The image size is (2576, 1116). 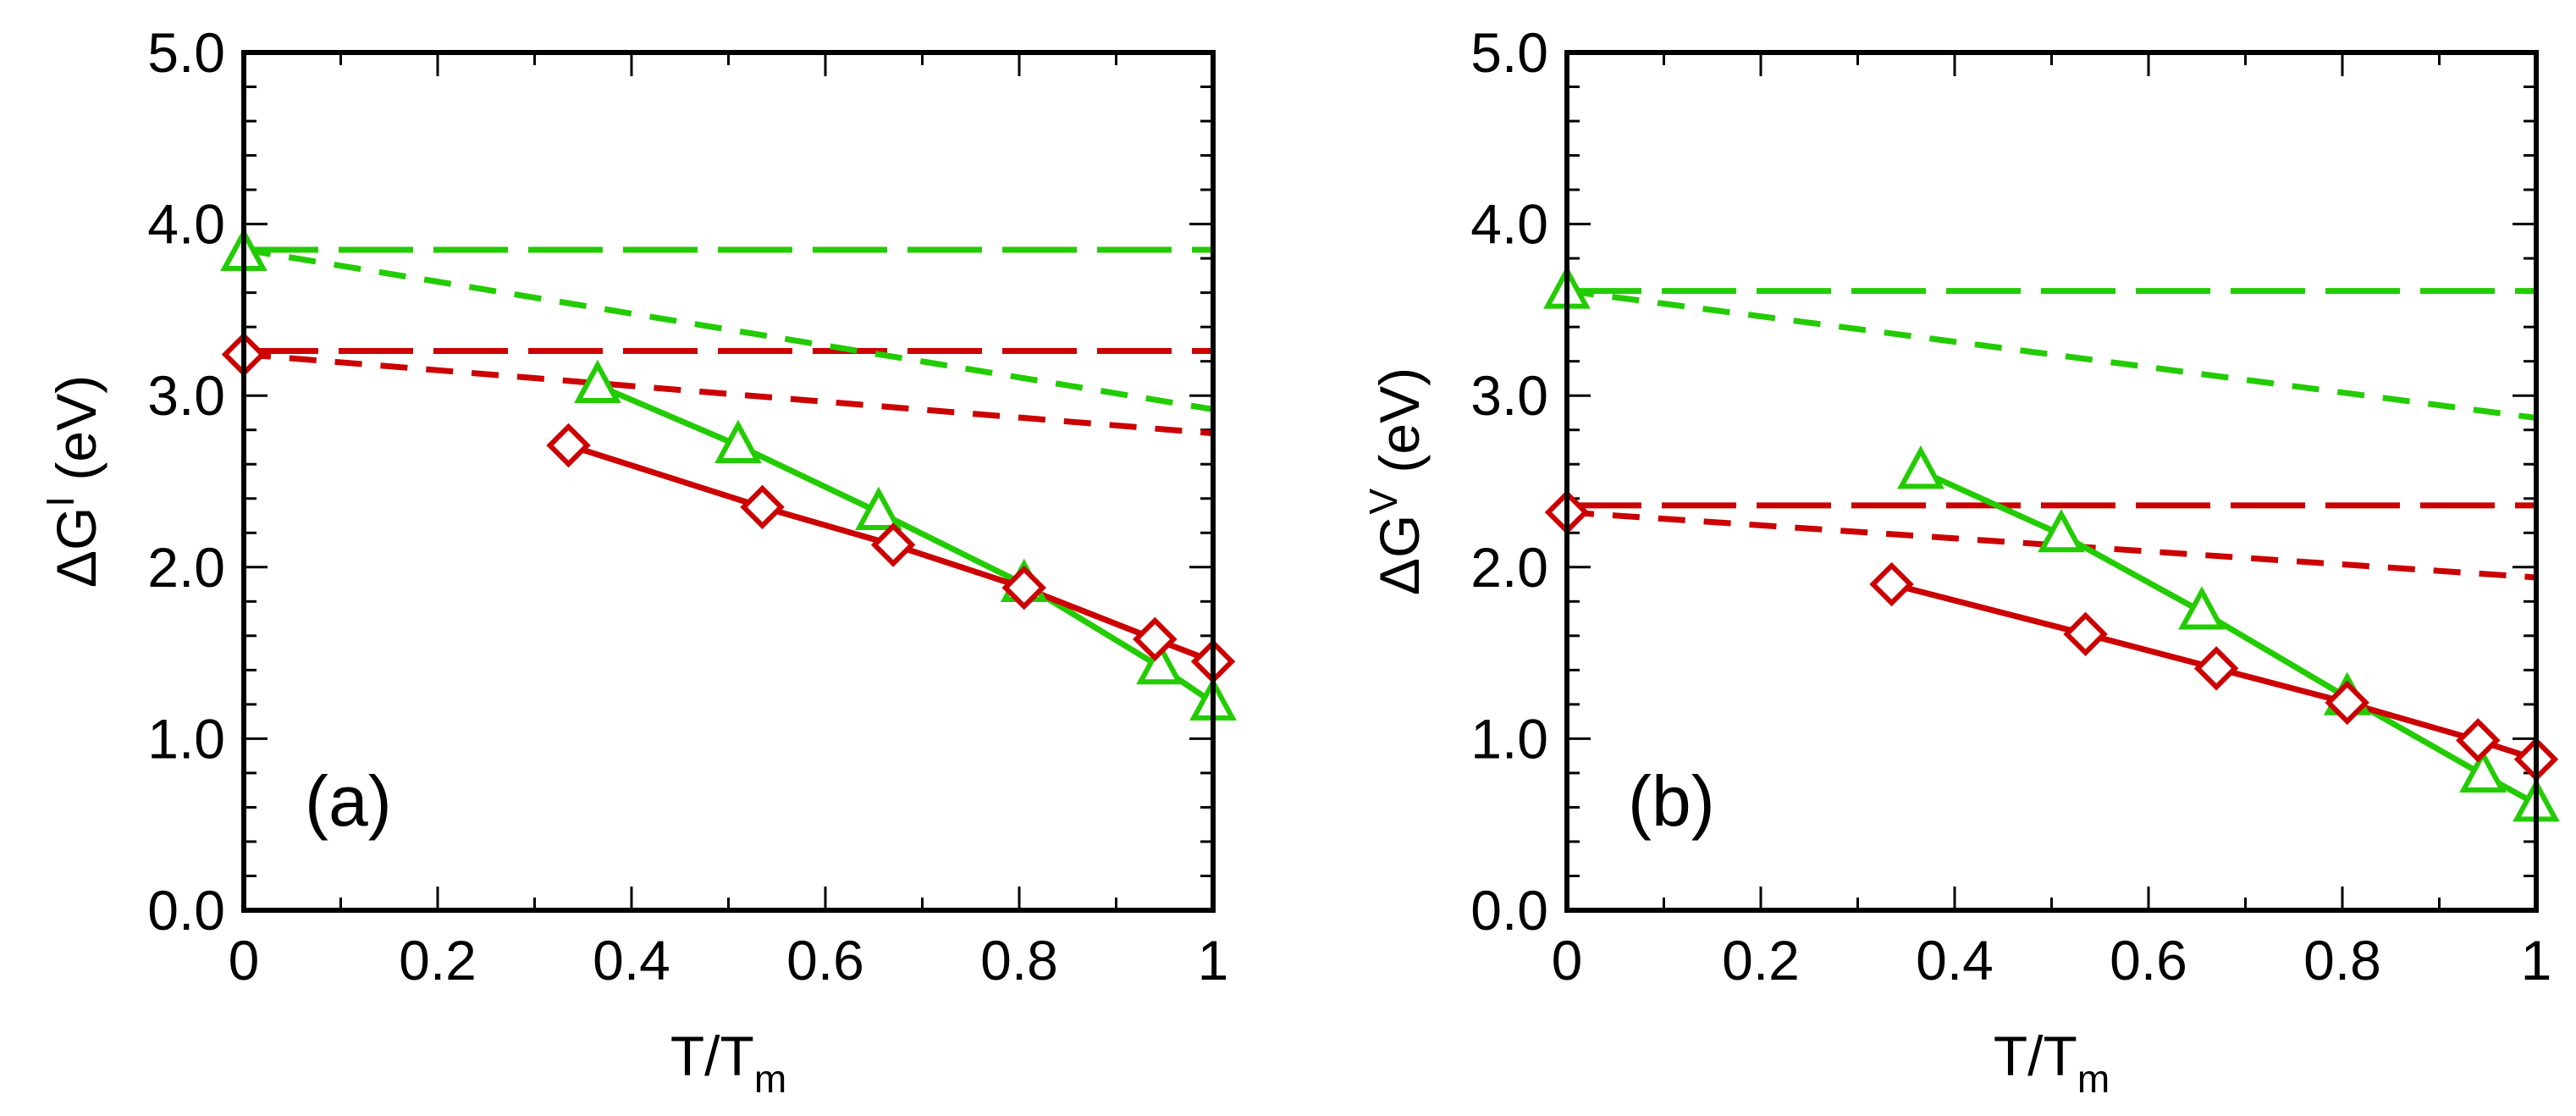 I want to click on green-triangles-line, so click(x=2228, y=637).